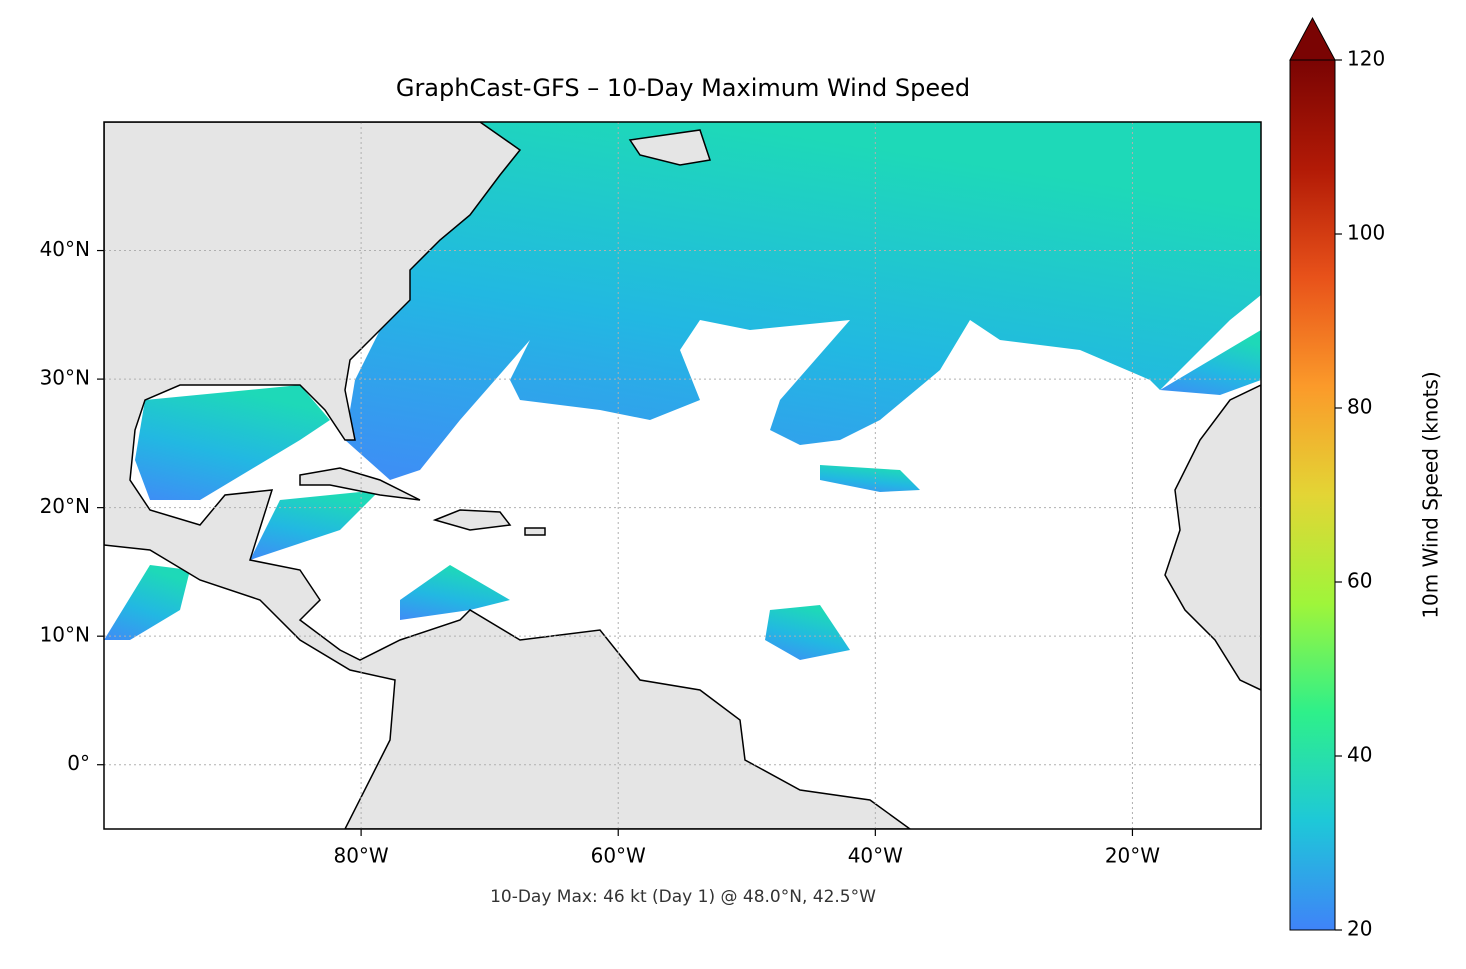 The height and width of the screenshot is (969, 1466). What do you see at coordinates (1431, 494) in the screenshot?
I see `colorbar-label: 10m Wind Speed (knots)` at bounding box center [1431, 494].